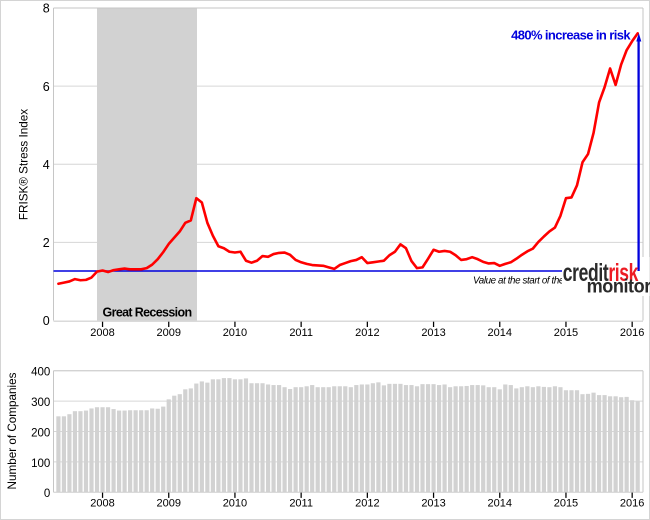  I want to click on svg-text: 300, so click(40, 403).